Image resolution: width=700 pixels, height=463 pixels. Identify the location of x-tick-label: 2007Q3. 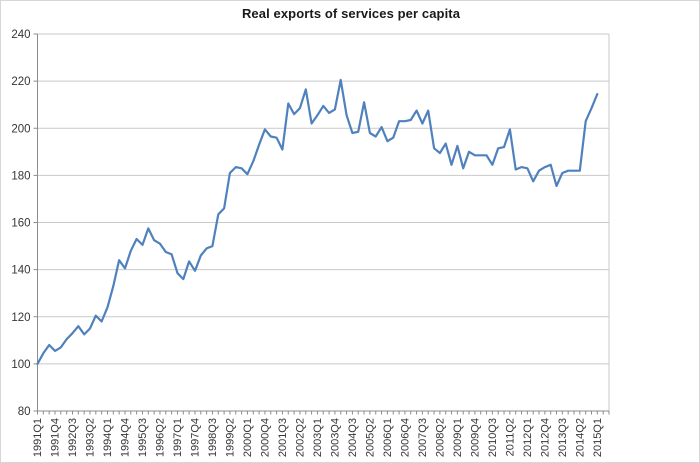
(423, 437).